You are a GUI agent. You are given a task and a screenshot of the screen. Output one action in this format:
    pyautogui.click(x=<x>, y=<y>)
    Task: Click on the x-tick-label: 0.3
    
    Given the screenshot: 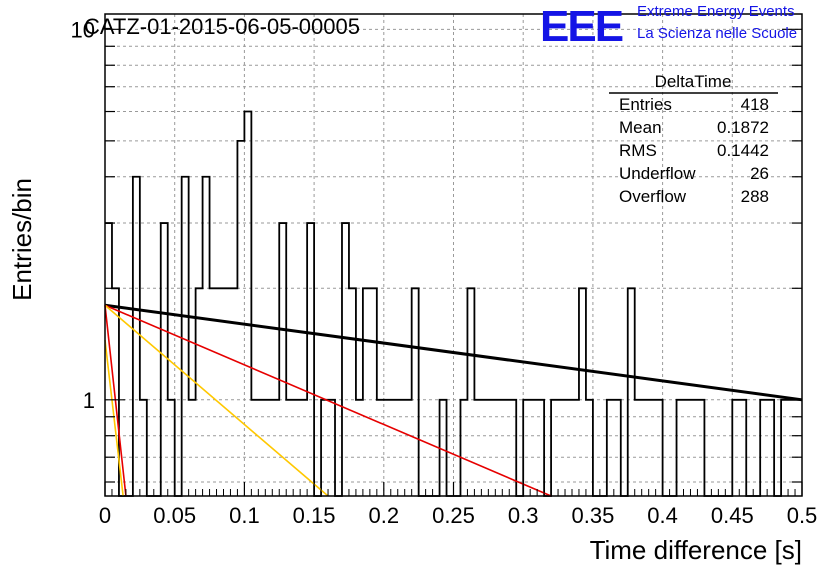 What is the action you would take?
    pyautogui.click(x=523, y=515)
    